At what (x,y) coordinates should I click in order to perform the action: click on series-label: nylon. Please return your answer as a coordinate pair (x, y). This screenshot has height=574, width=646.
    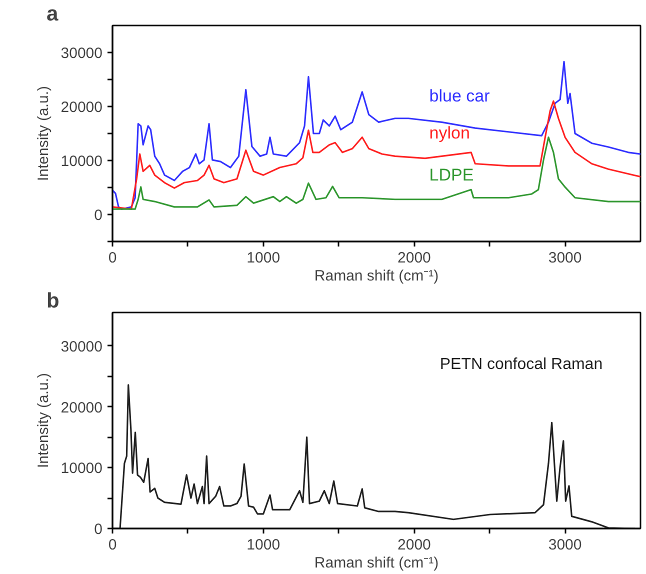
    Looking at the image, I should click on (449, 133).